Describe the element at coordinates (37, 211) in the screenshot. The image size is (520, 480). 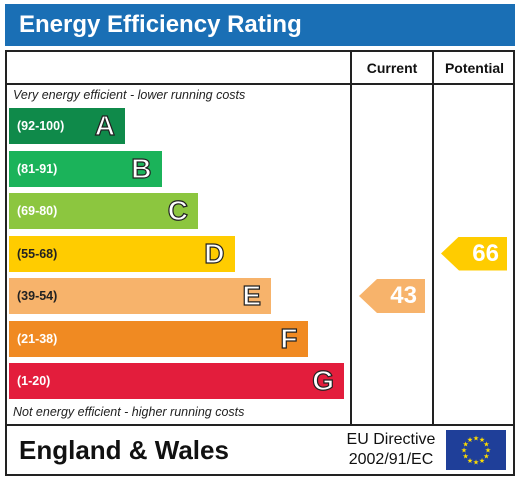
I see `band-range-label: (69-80)` at that location.